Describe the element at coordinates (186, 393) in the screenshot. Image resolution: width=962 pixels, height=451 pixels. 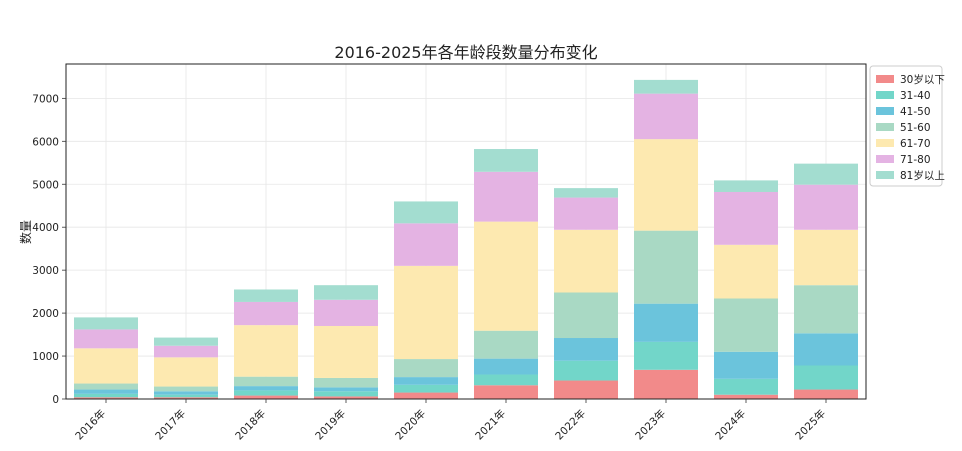
I see `bar-2017年-41-50` at that location.